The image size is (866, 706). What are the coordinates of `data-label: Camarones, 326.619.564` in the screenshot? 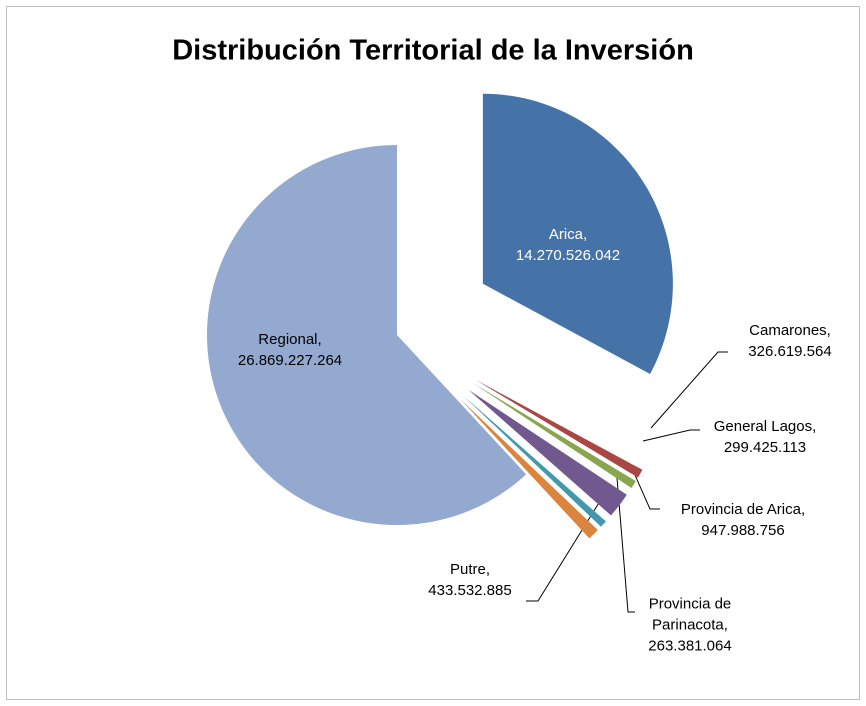 It's located at (789, 341).